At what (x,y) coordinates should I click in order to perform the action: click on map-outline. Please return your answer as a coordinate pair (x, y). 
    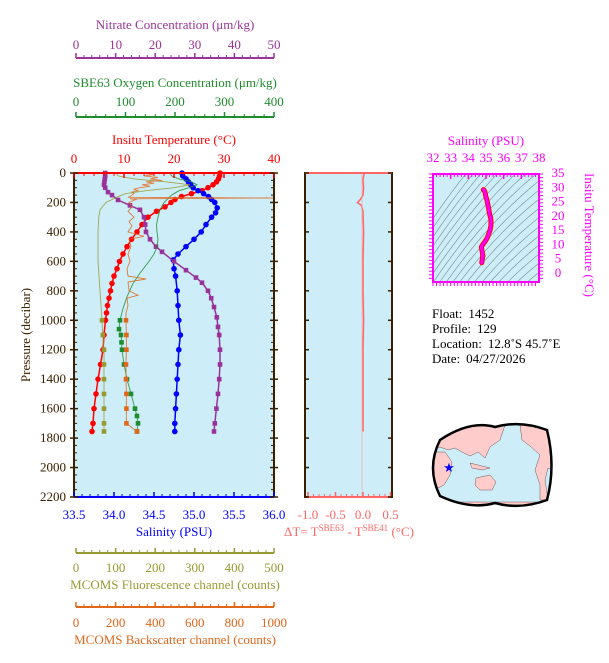
    Looking at the image, I should click on (492, 465).